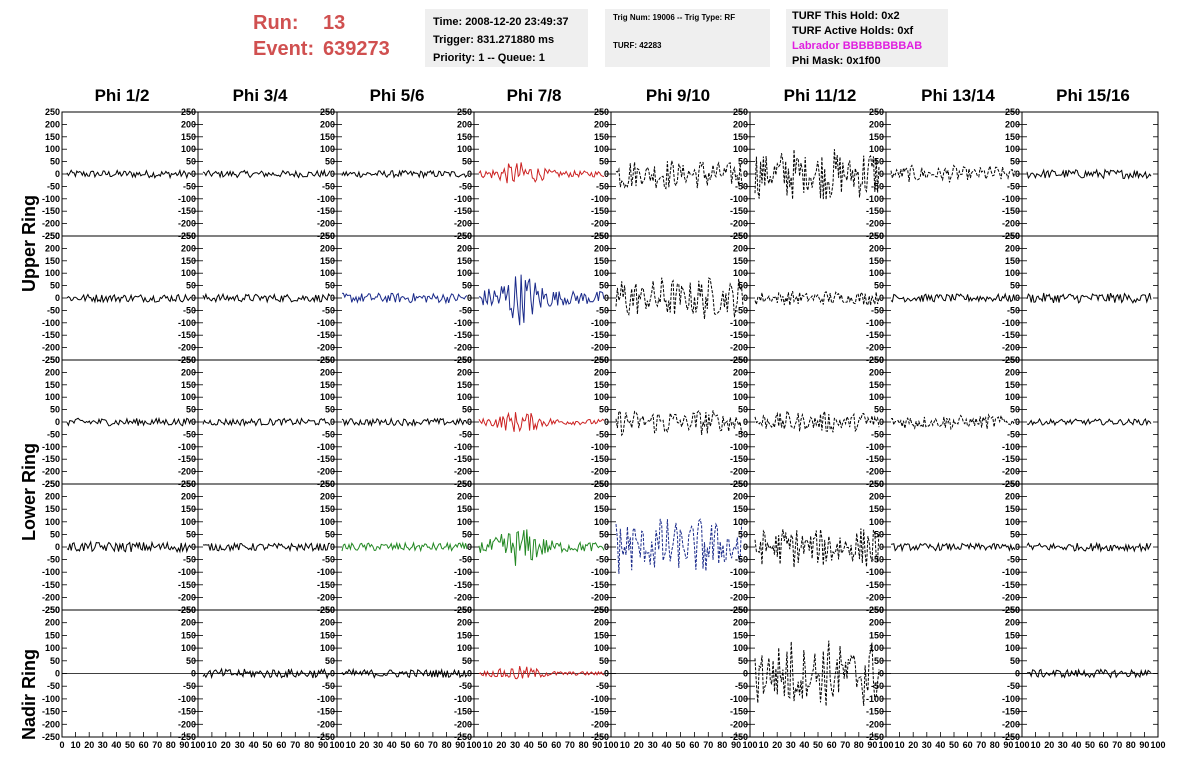  I want to click on x-tick-label: 50, so click(130, 745).